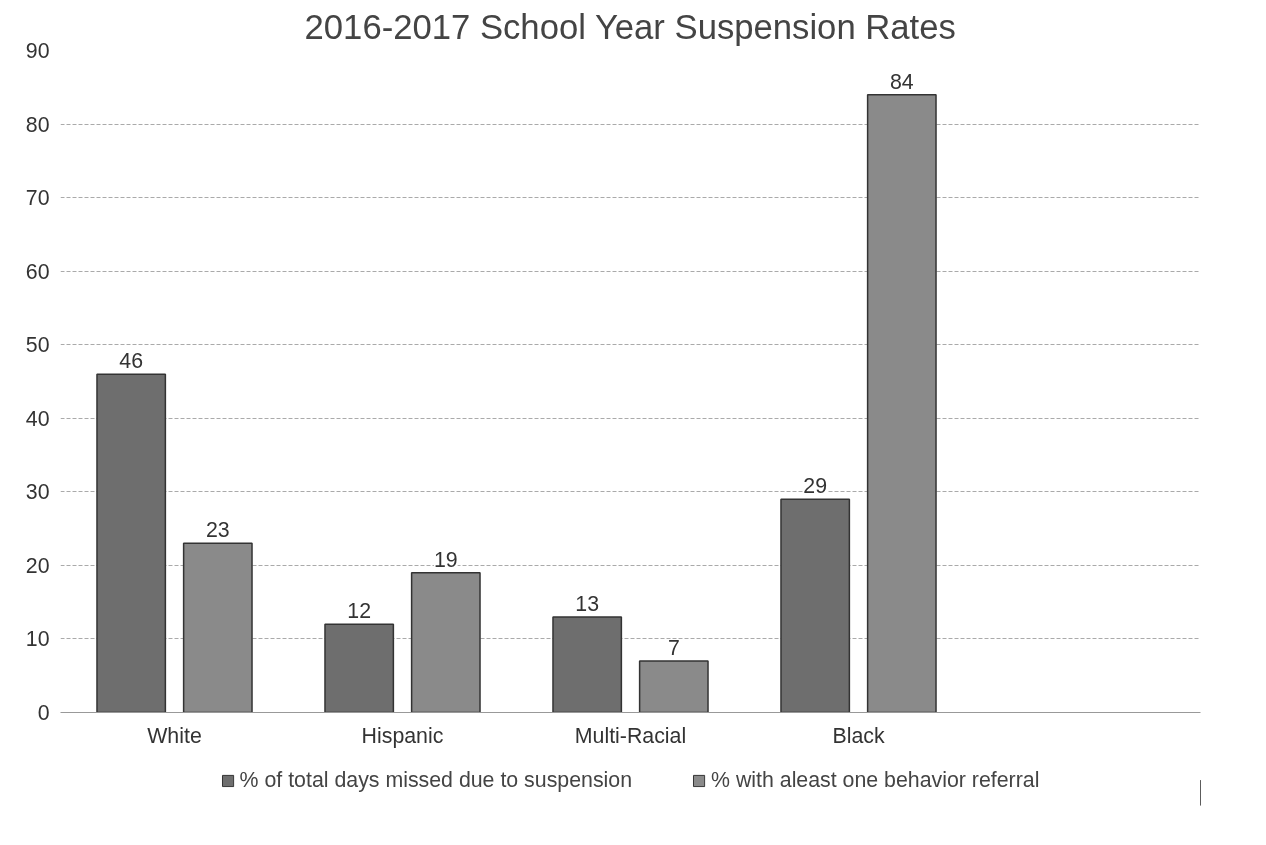  I want to click on data-label: 23, so click(217, 530).